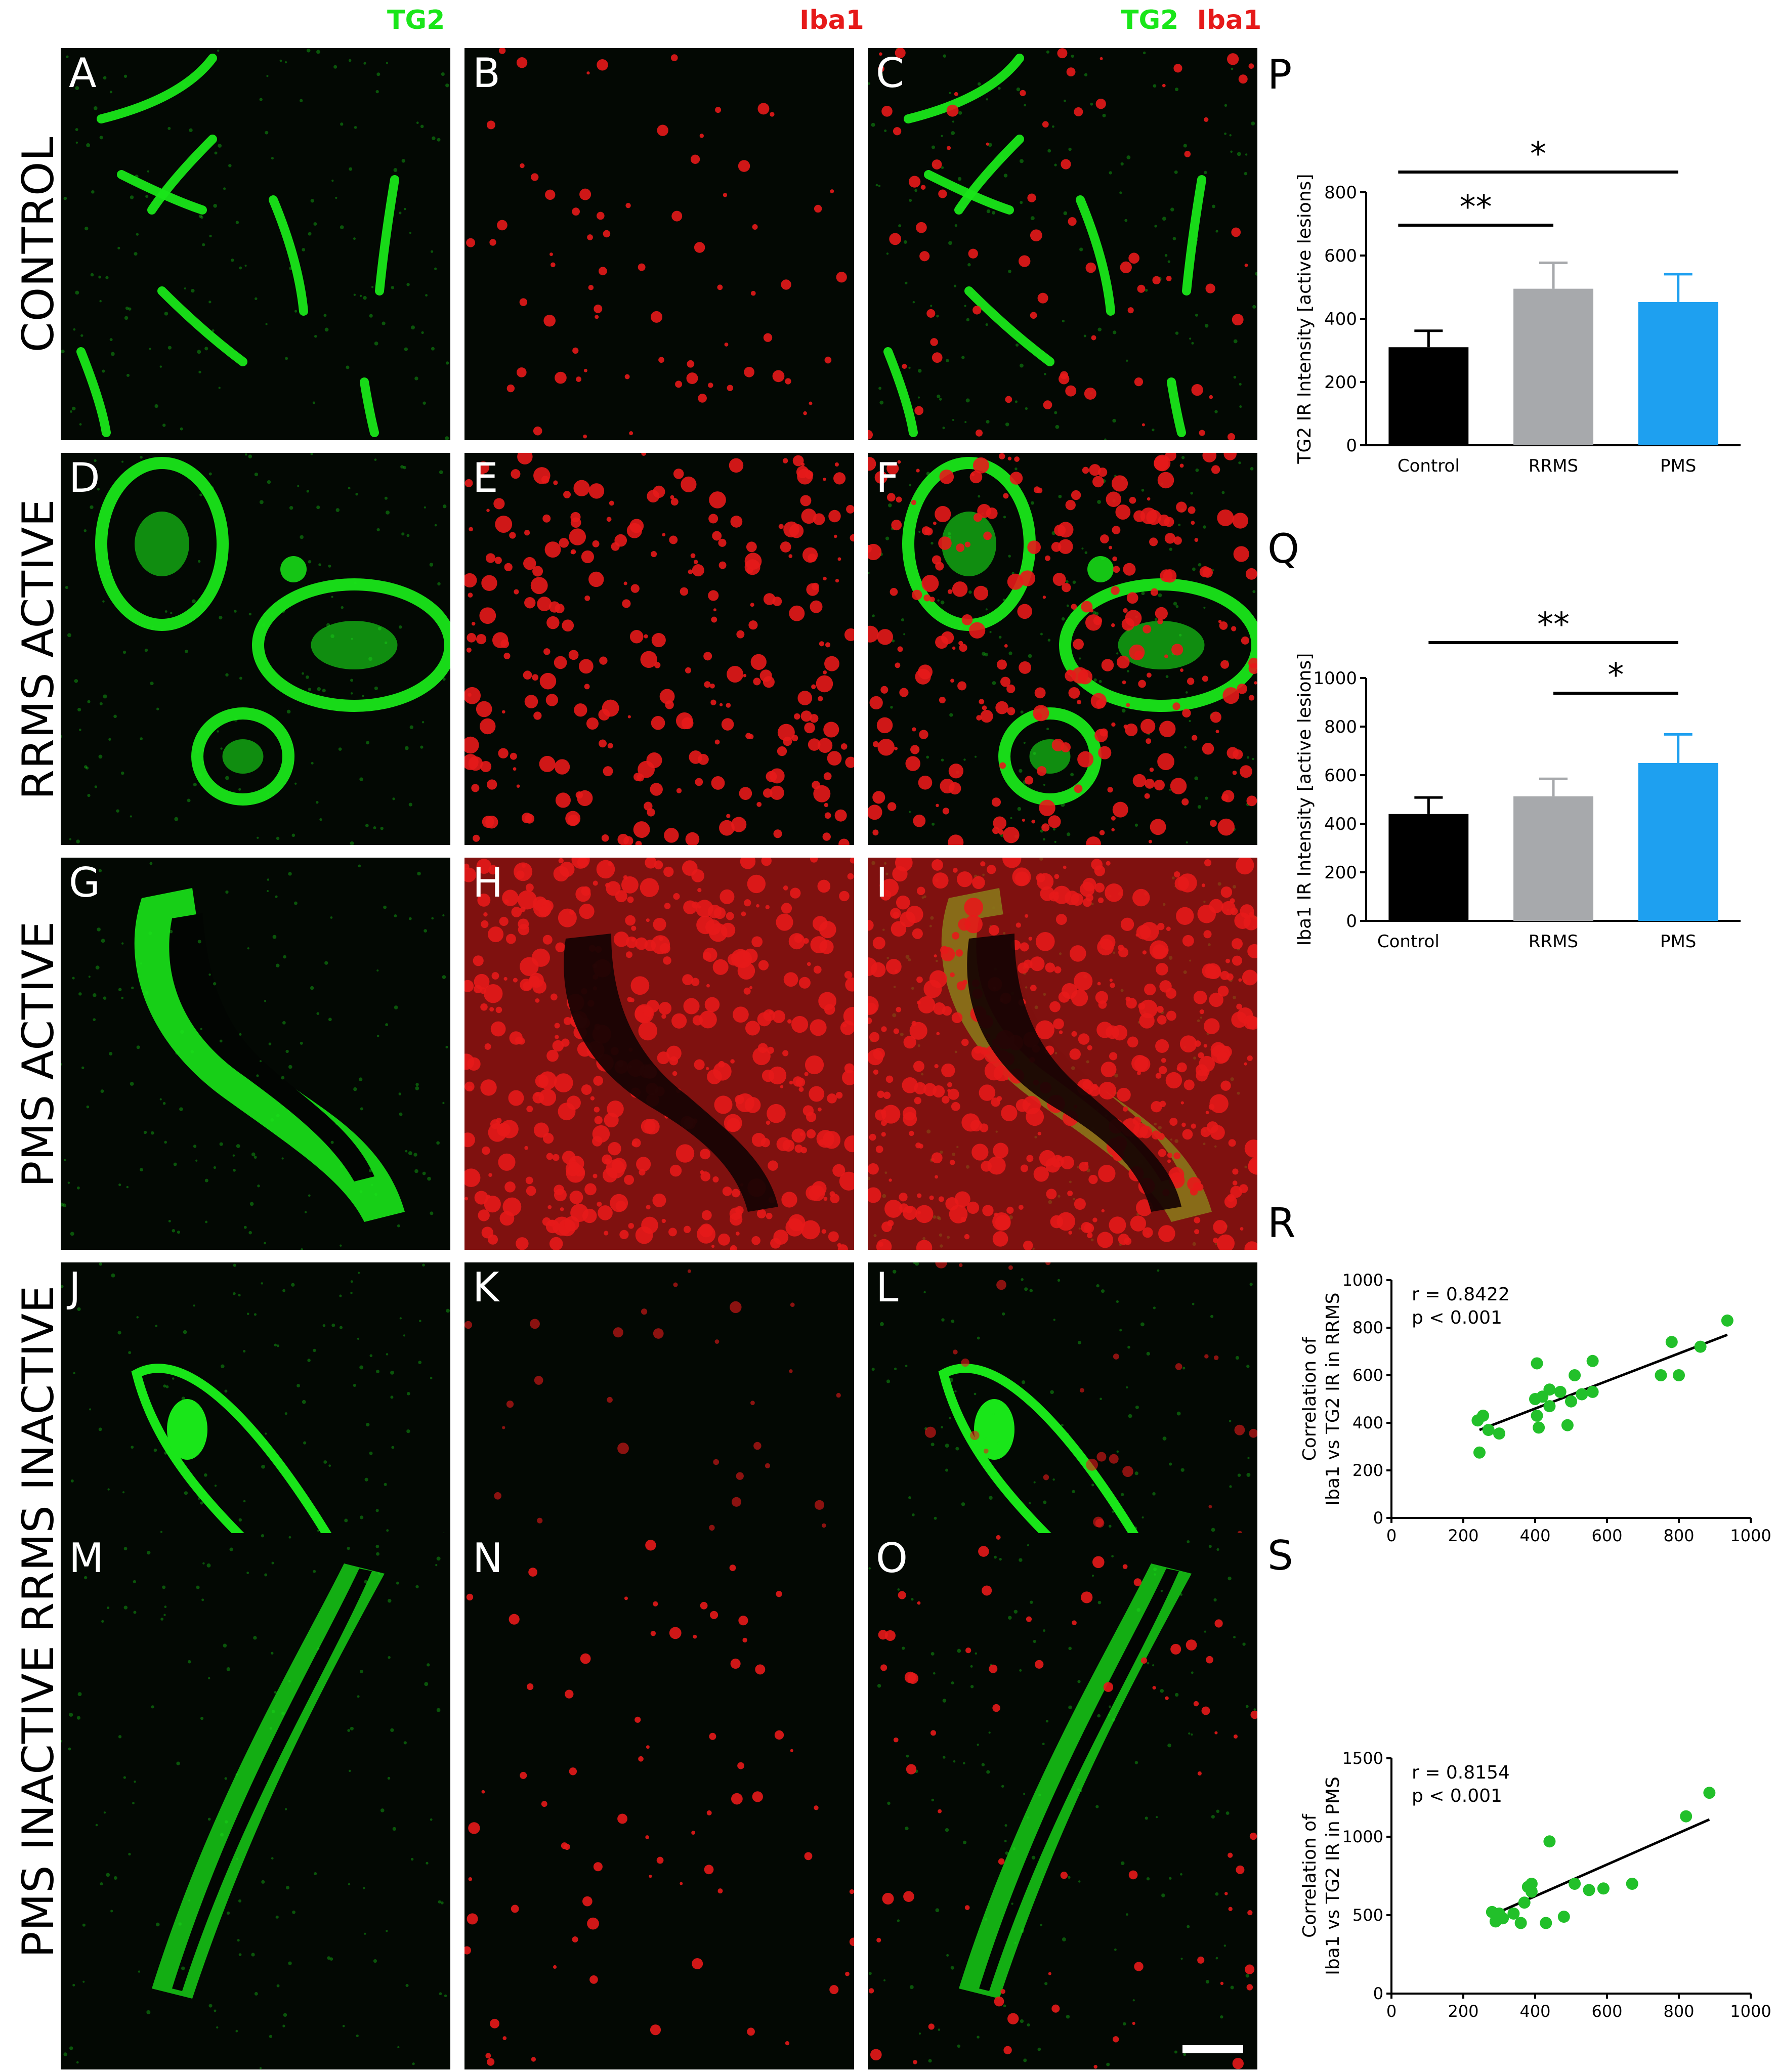  Describe the element at coordinates (1158, 645) in the screenshot. I see `tg2-vessel-ring` at that location.